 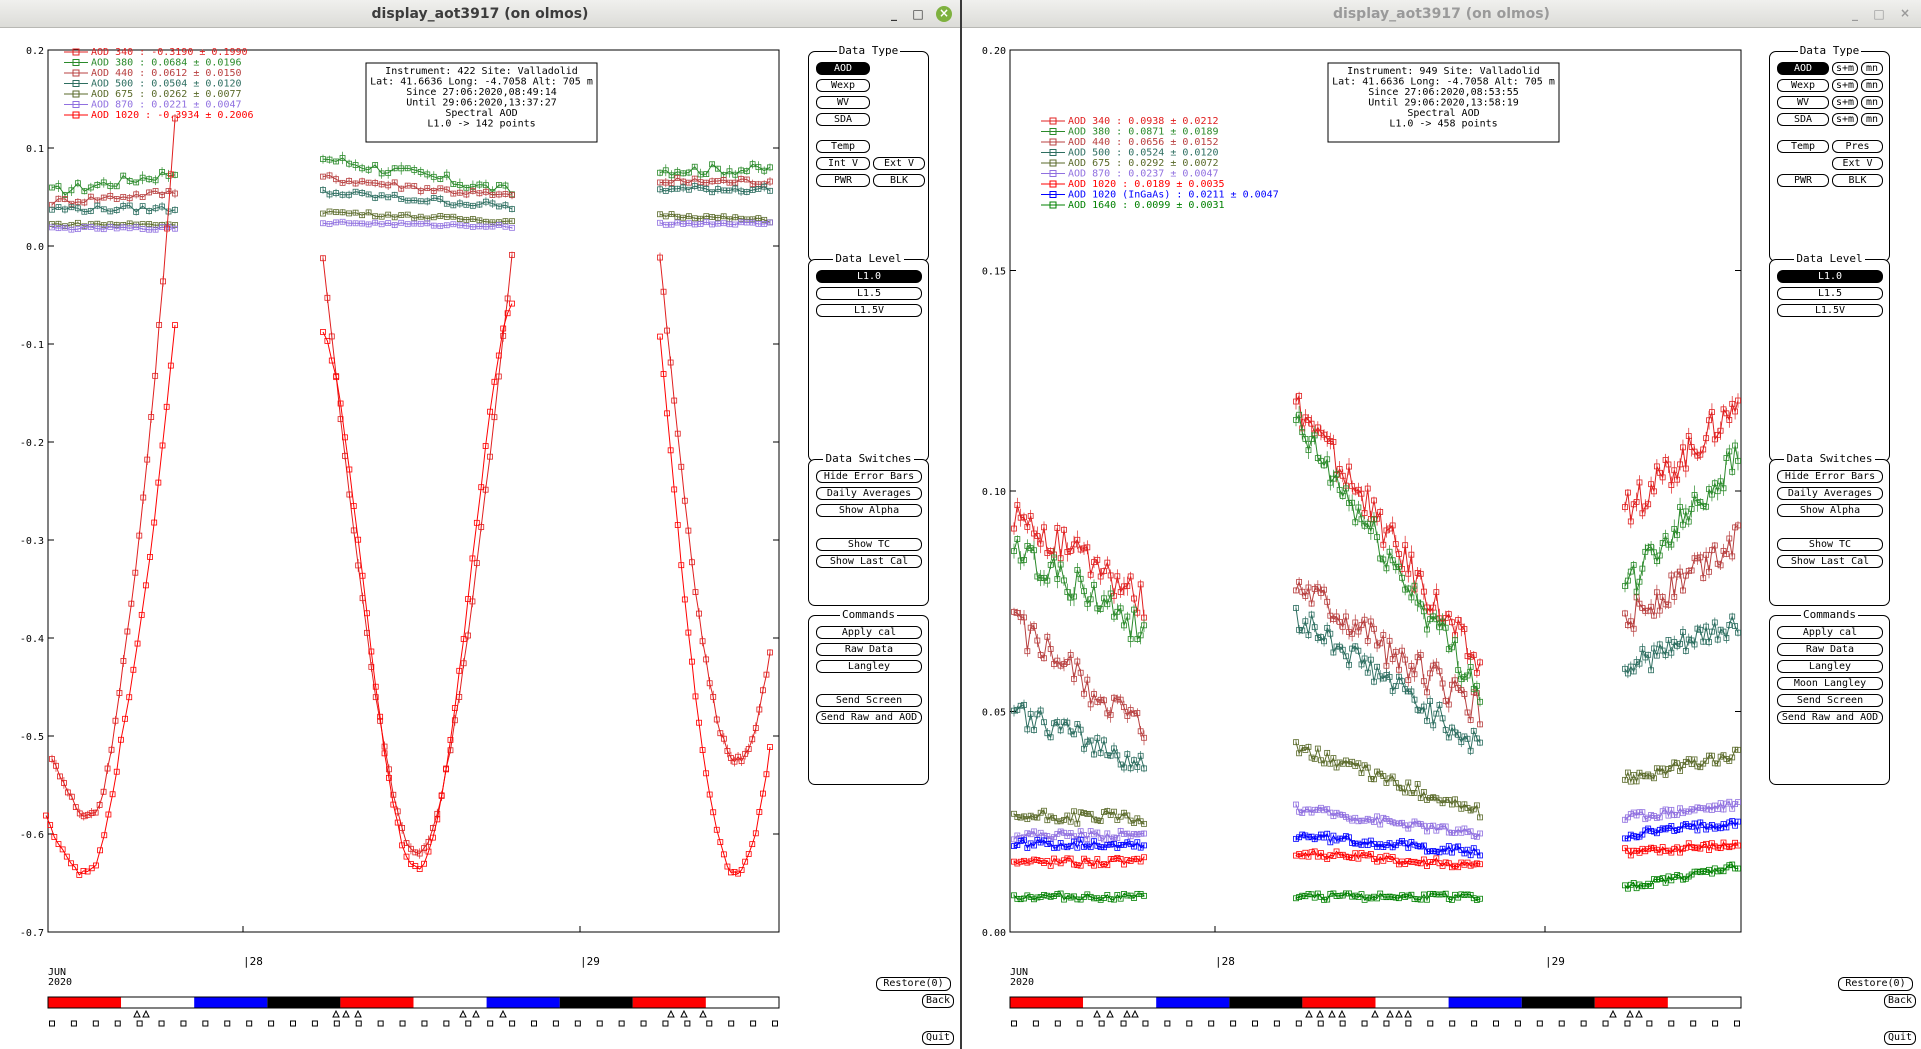 I want to click on btn-send-raw-and-aod: Send Raw and AOD, so click(x=1830, y=717).